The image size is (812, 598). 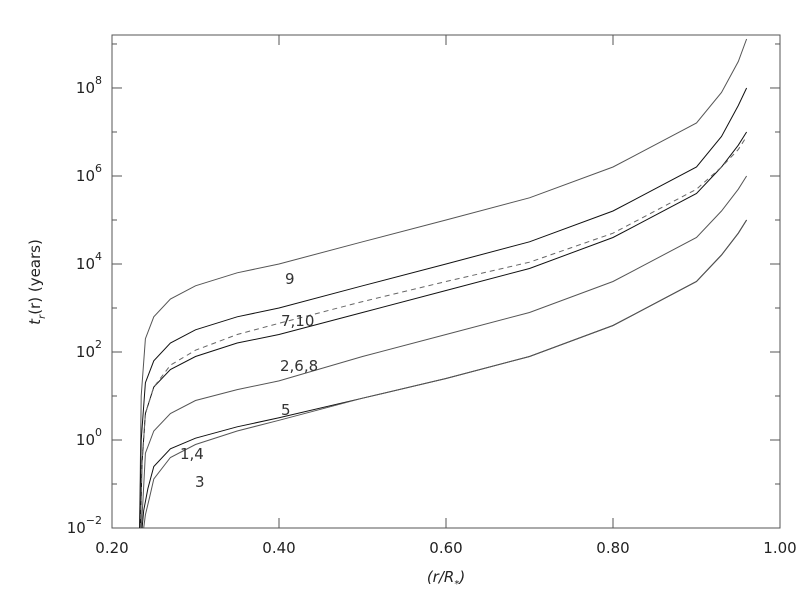 I want to click on x-label-rest: ), so click(x=461, y=577).